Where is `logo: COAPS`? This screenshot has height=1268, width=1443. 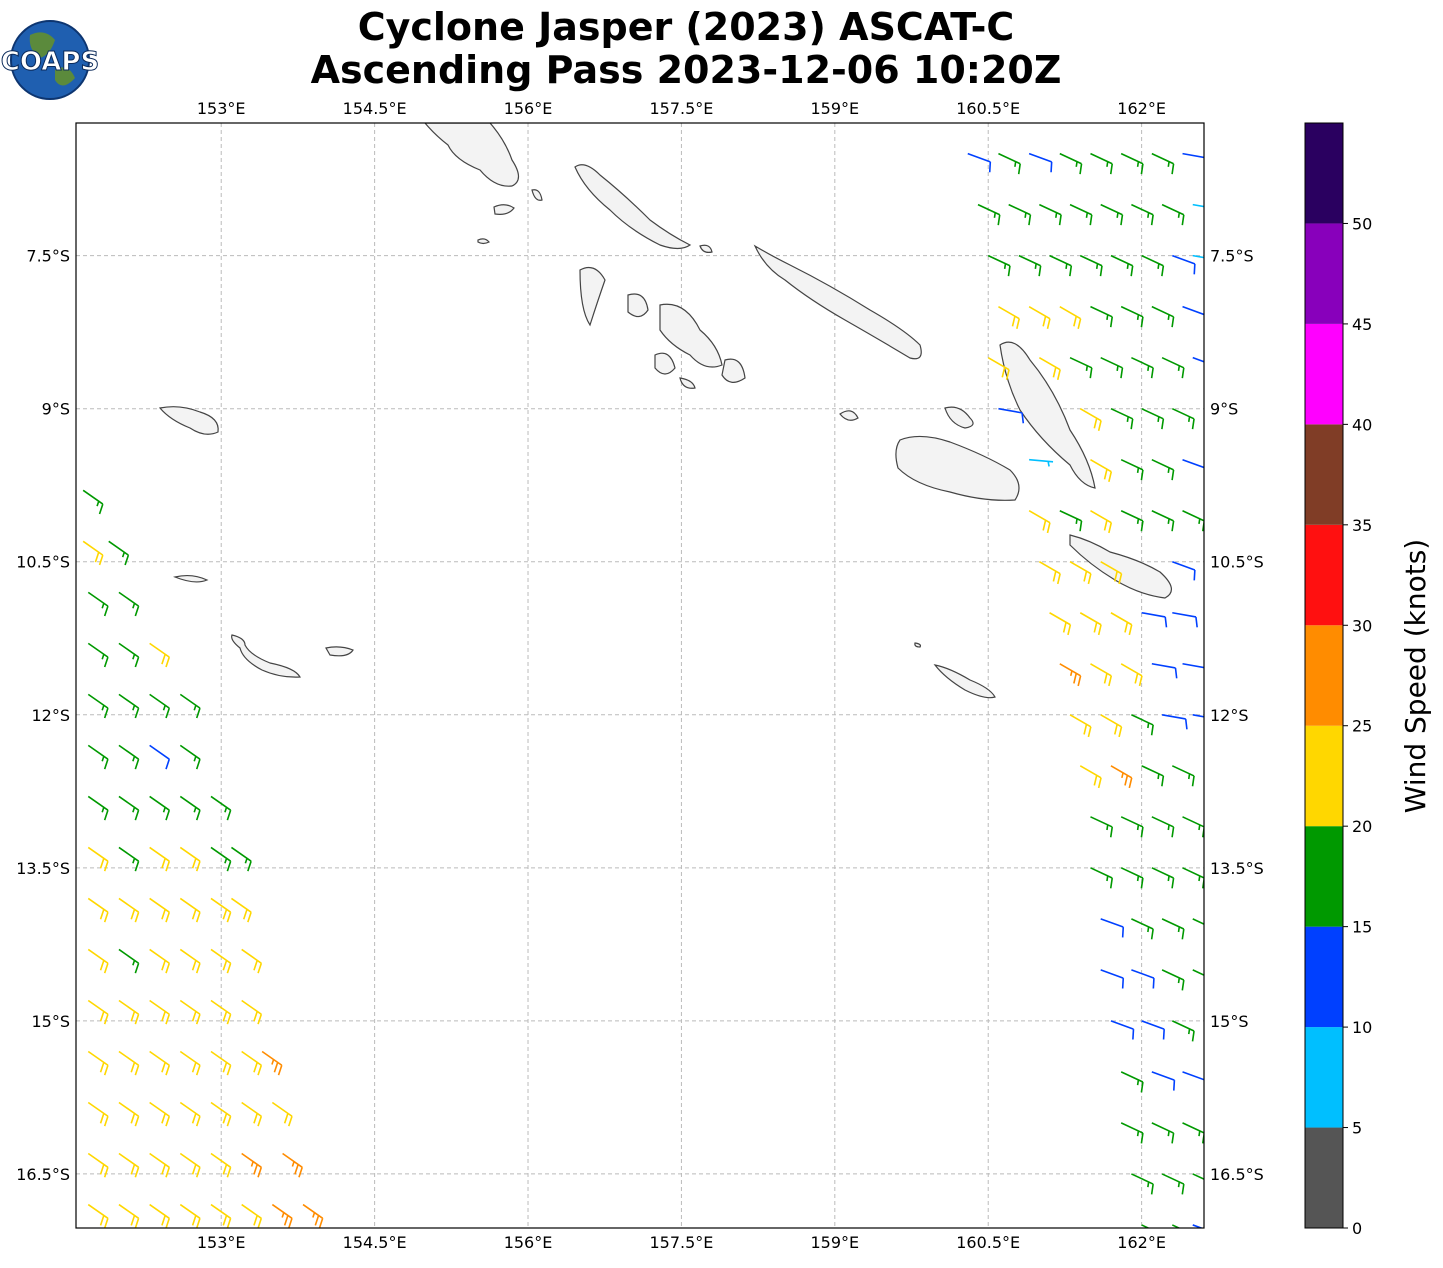
logo: COAPS is located at coordinates (50, 60).